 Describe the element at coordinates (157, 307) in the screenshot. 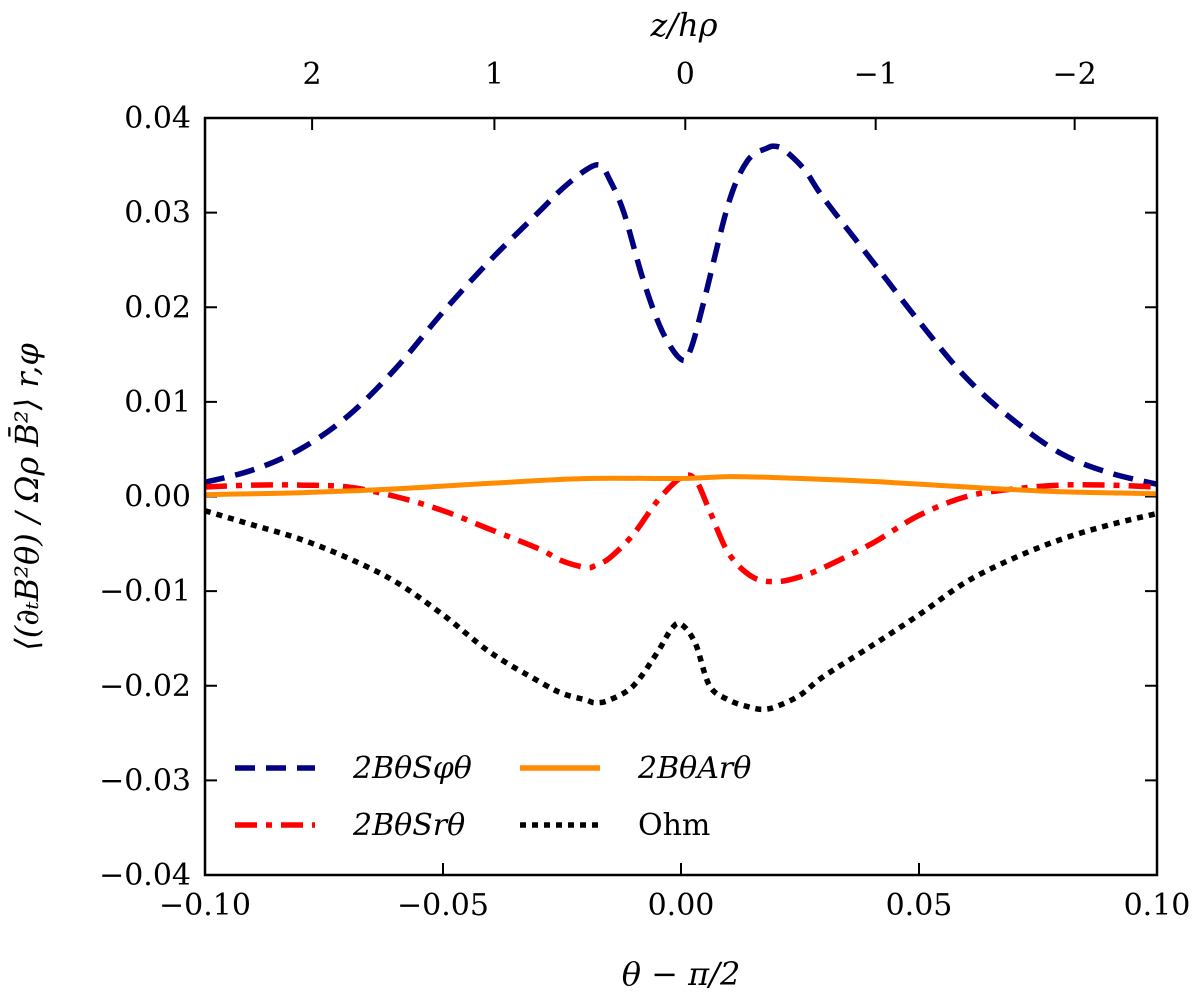

I see `y-tick-label: 0.02` at that location.